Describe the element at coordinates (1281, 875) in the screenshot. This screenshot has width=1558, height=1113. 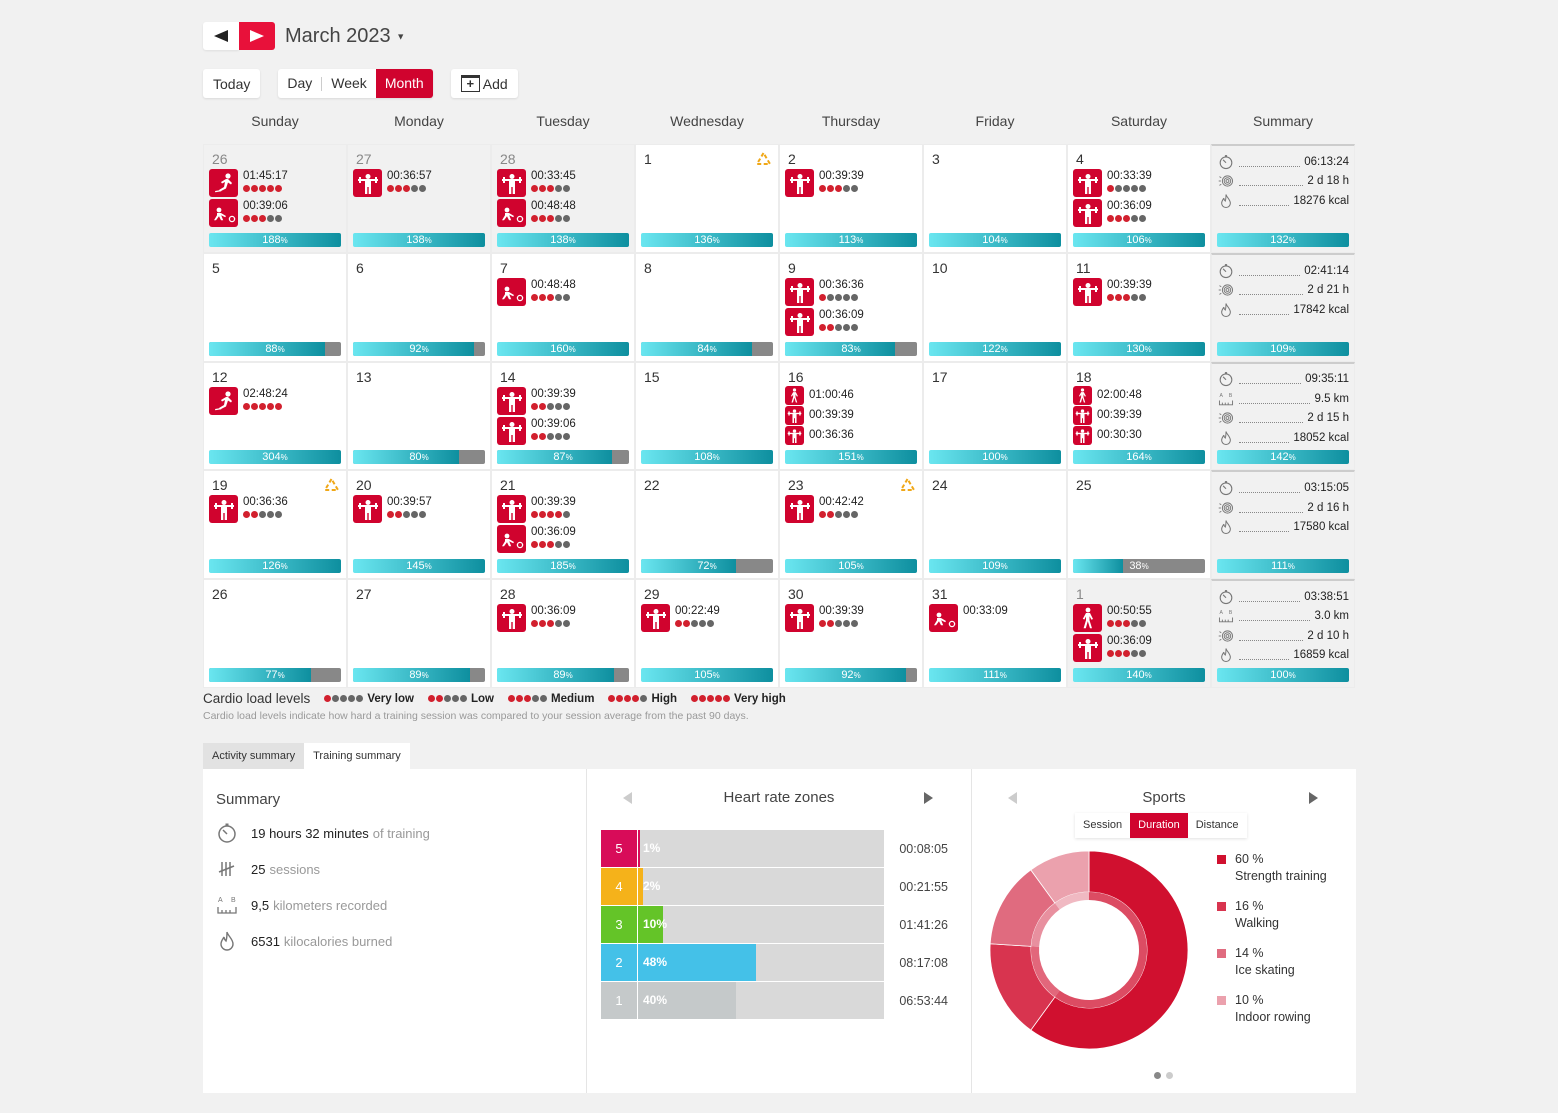
I see `legend-sport-name: Strength training` at that location.